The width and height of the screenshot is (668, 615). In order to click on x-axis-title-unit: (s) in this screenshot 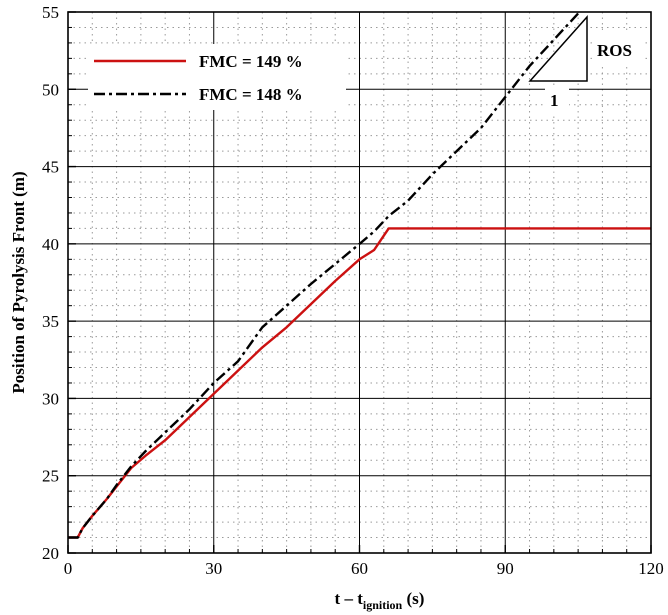, I will do `click(413, 598)`.